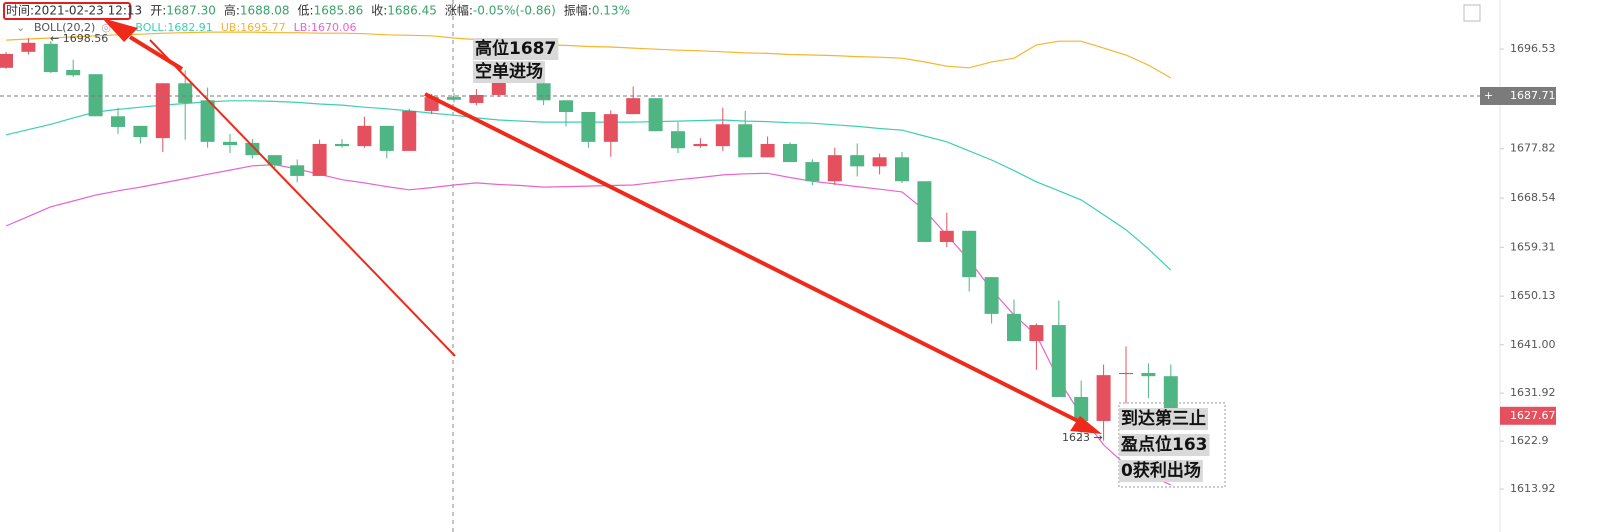  I want to click on header-value: -0.05%(-0.86), so click(514, 11).